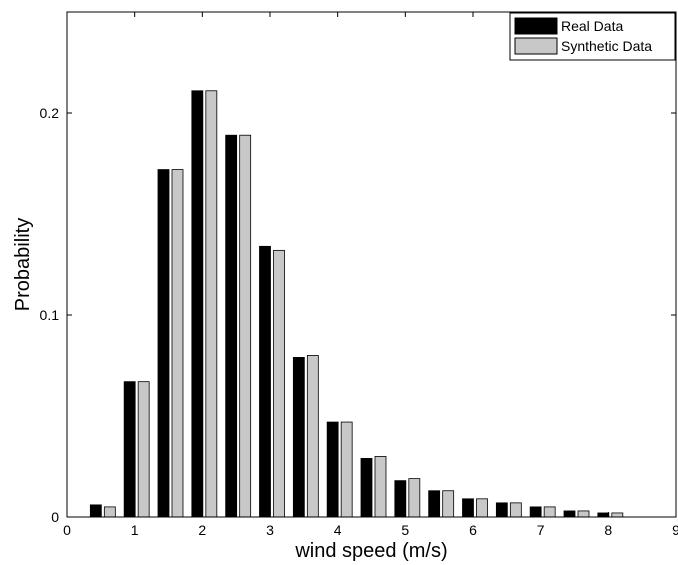 The height and width of the screenshot is (565, 678). What do you see at coordinates (370, 551) in the screenshot?
I see `x-axis-label: wind speed (m/s)` at bounding box center [370, 551].